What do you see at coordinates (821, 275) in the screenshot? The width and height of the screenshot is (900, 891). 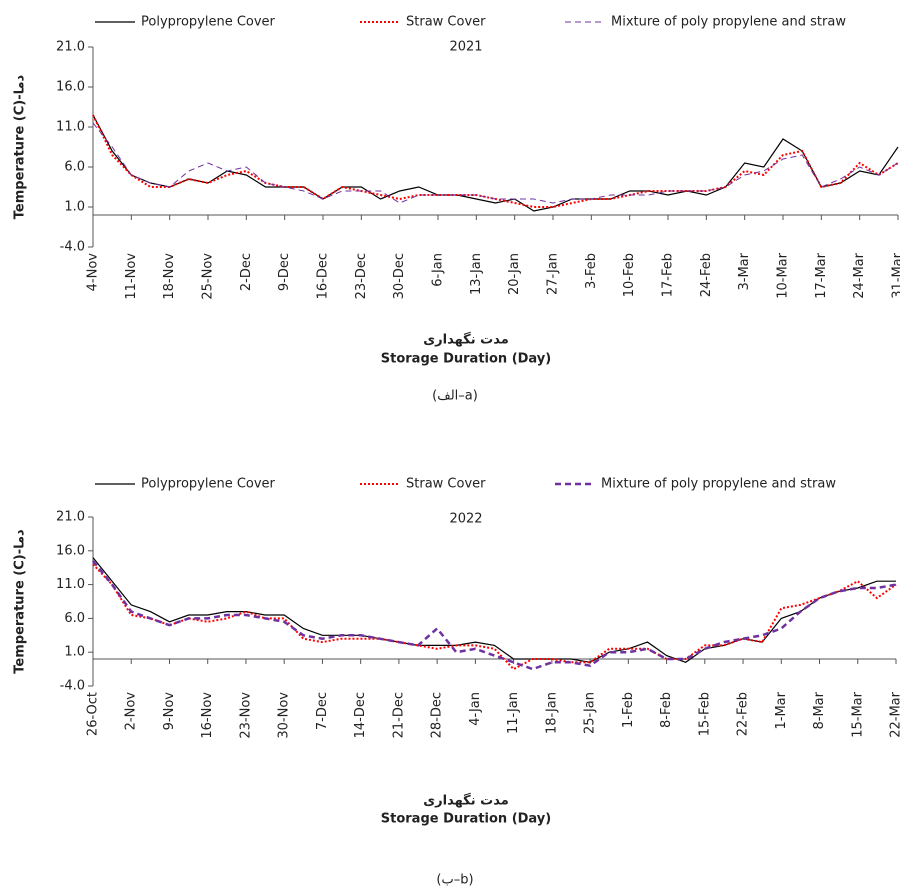 I see `x-tick-label: 17-Mar` at bounding box center [821, 275].